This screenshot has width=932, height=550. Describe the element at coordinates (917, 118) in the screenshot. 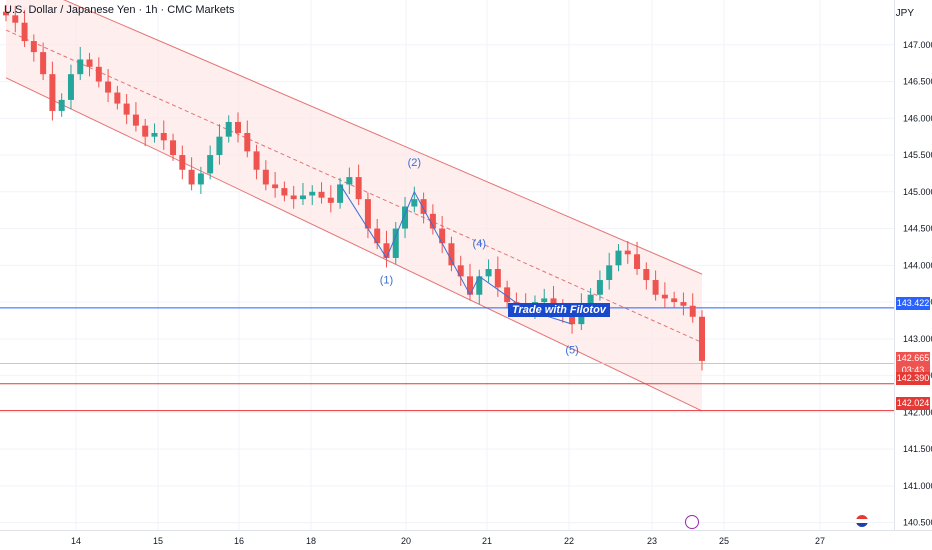

I see `y-tick-label: 146.000` at that location.